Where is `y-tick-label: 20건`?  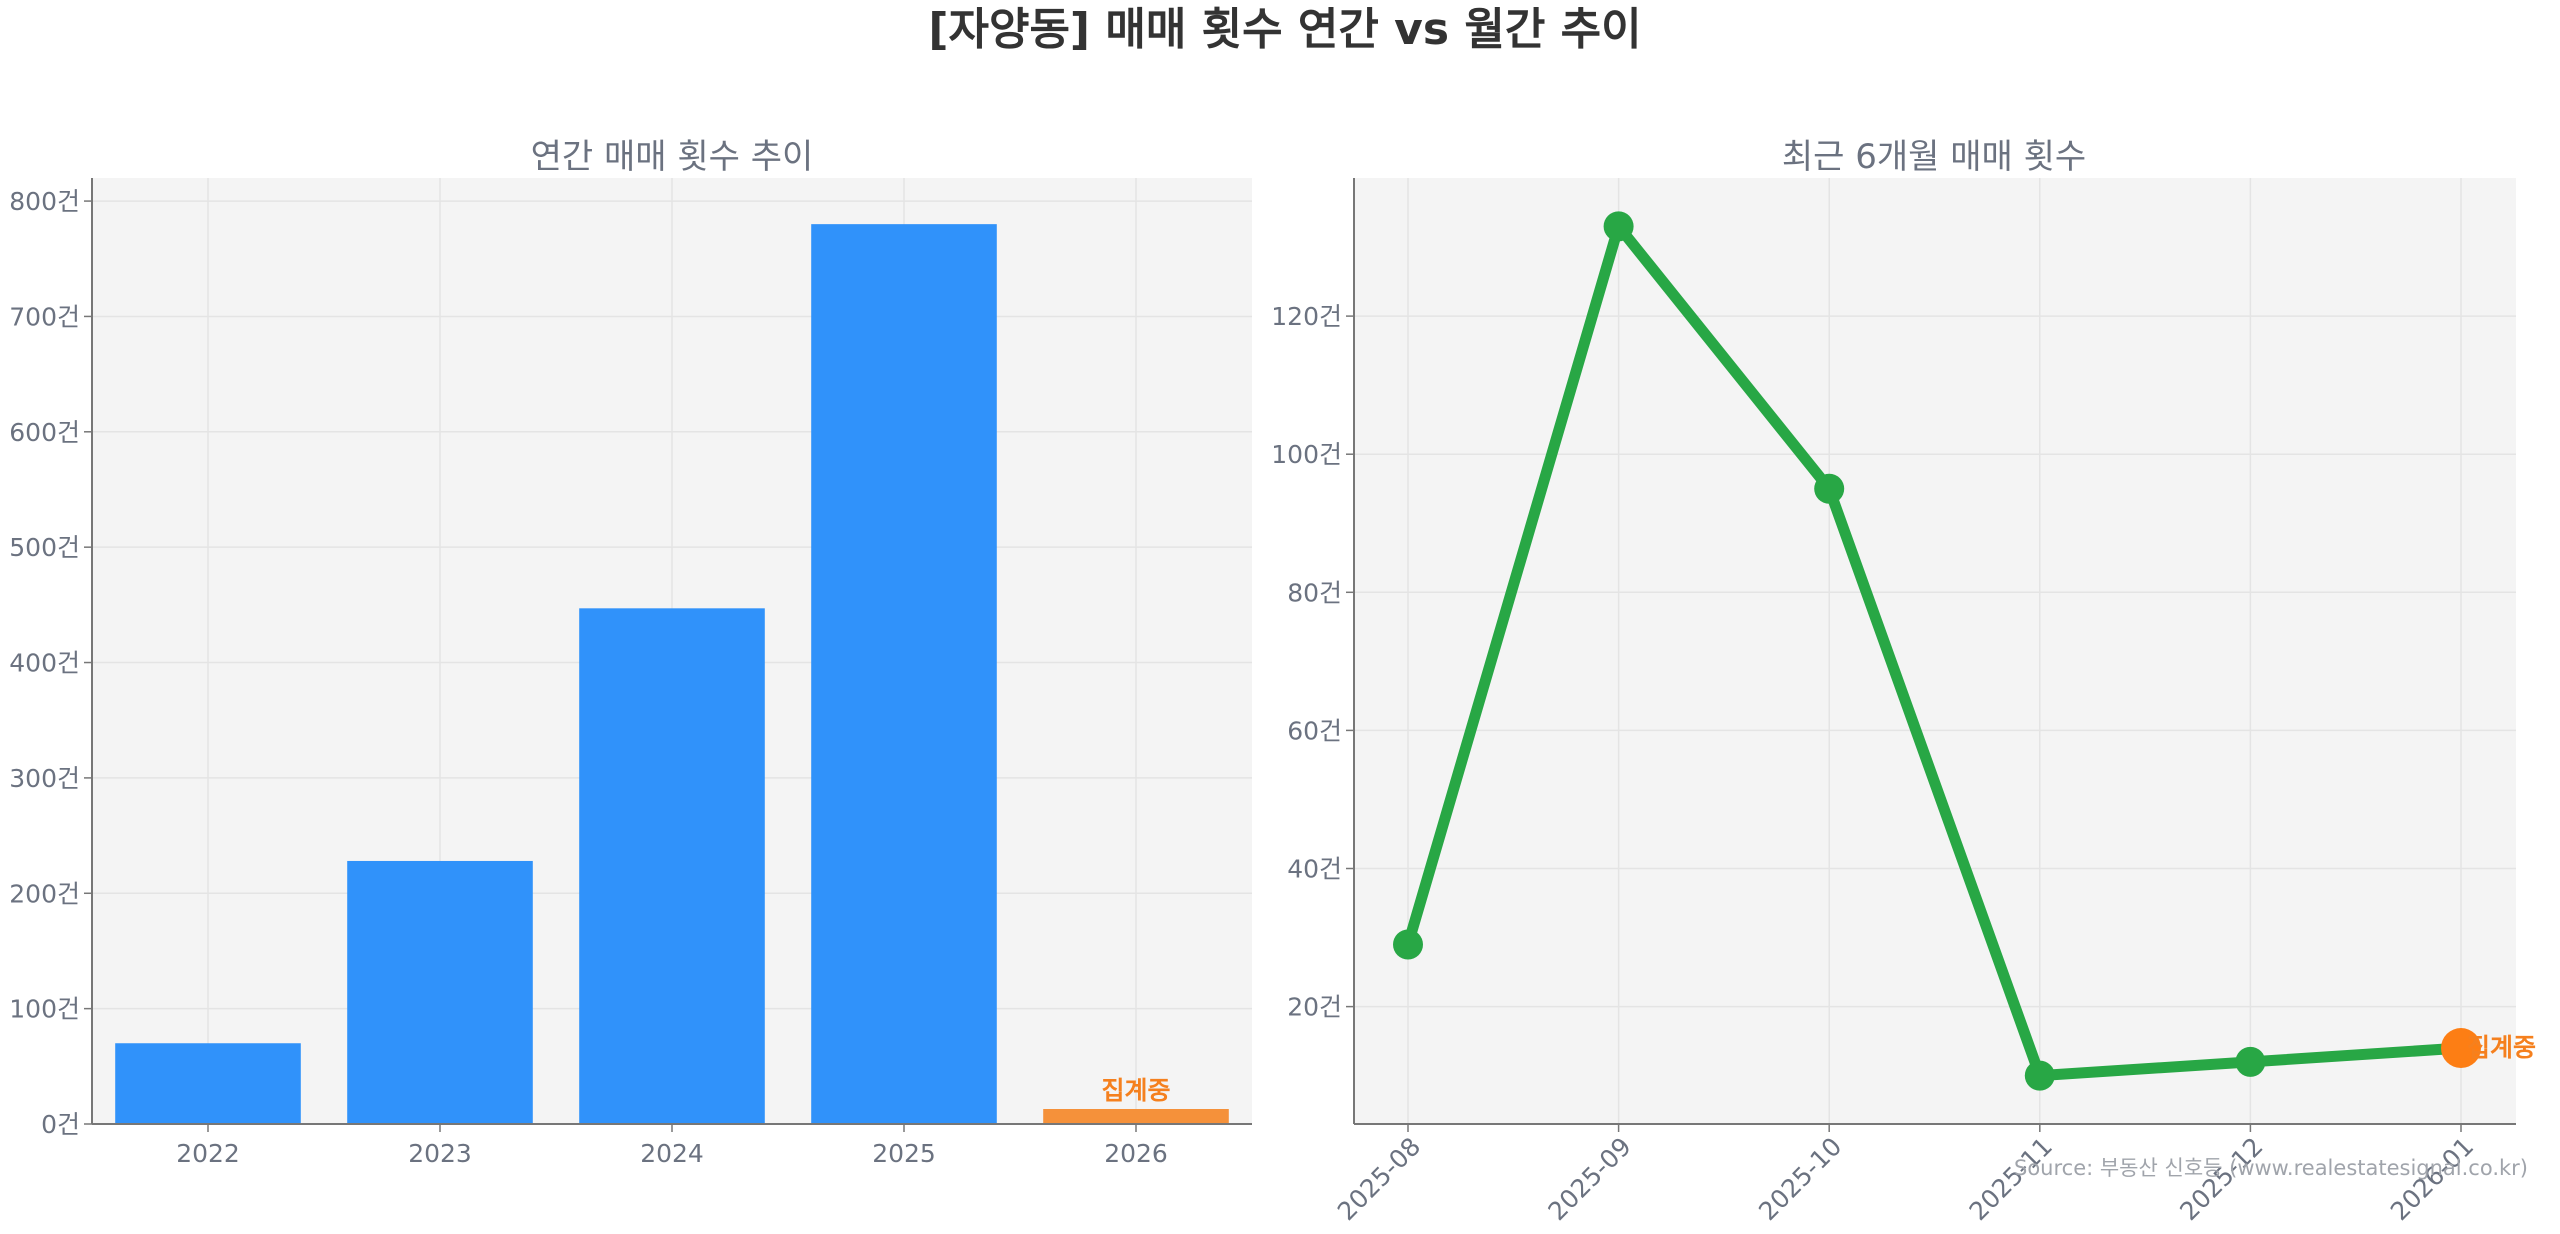 y-tick-label: 20건 is located at coordinates (1314, 1007).